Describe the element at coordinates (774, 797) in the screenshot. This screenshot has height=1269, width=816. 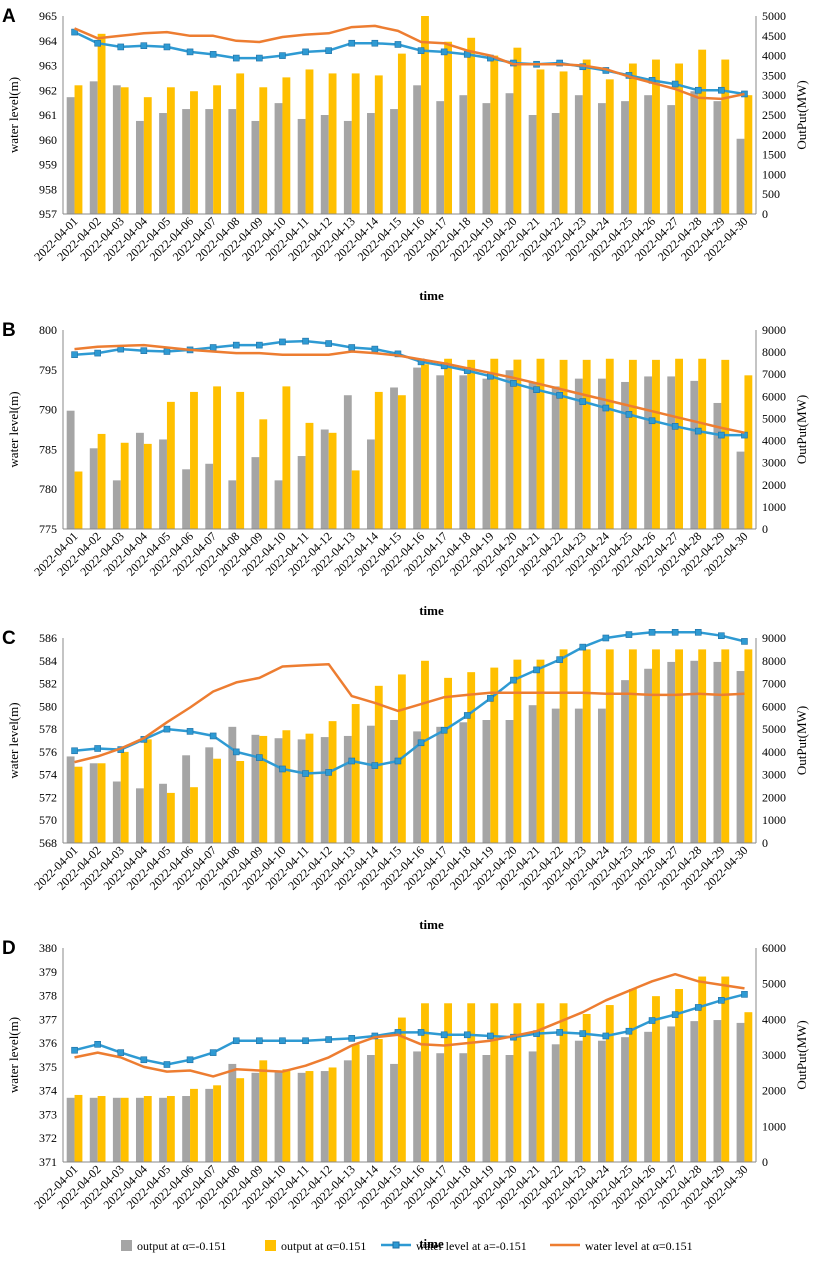
I see `right-tick-label: 2000` at that location.